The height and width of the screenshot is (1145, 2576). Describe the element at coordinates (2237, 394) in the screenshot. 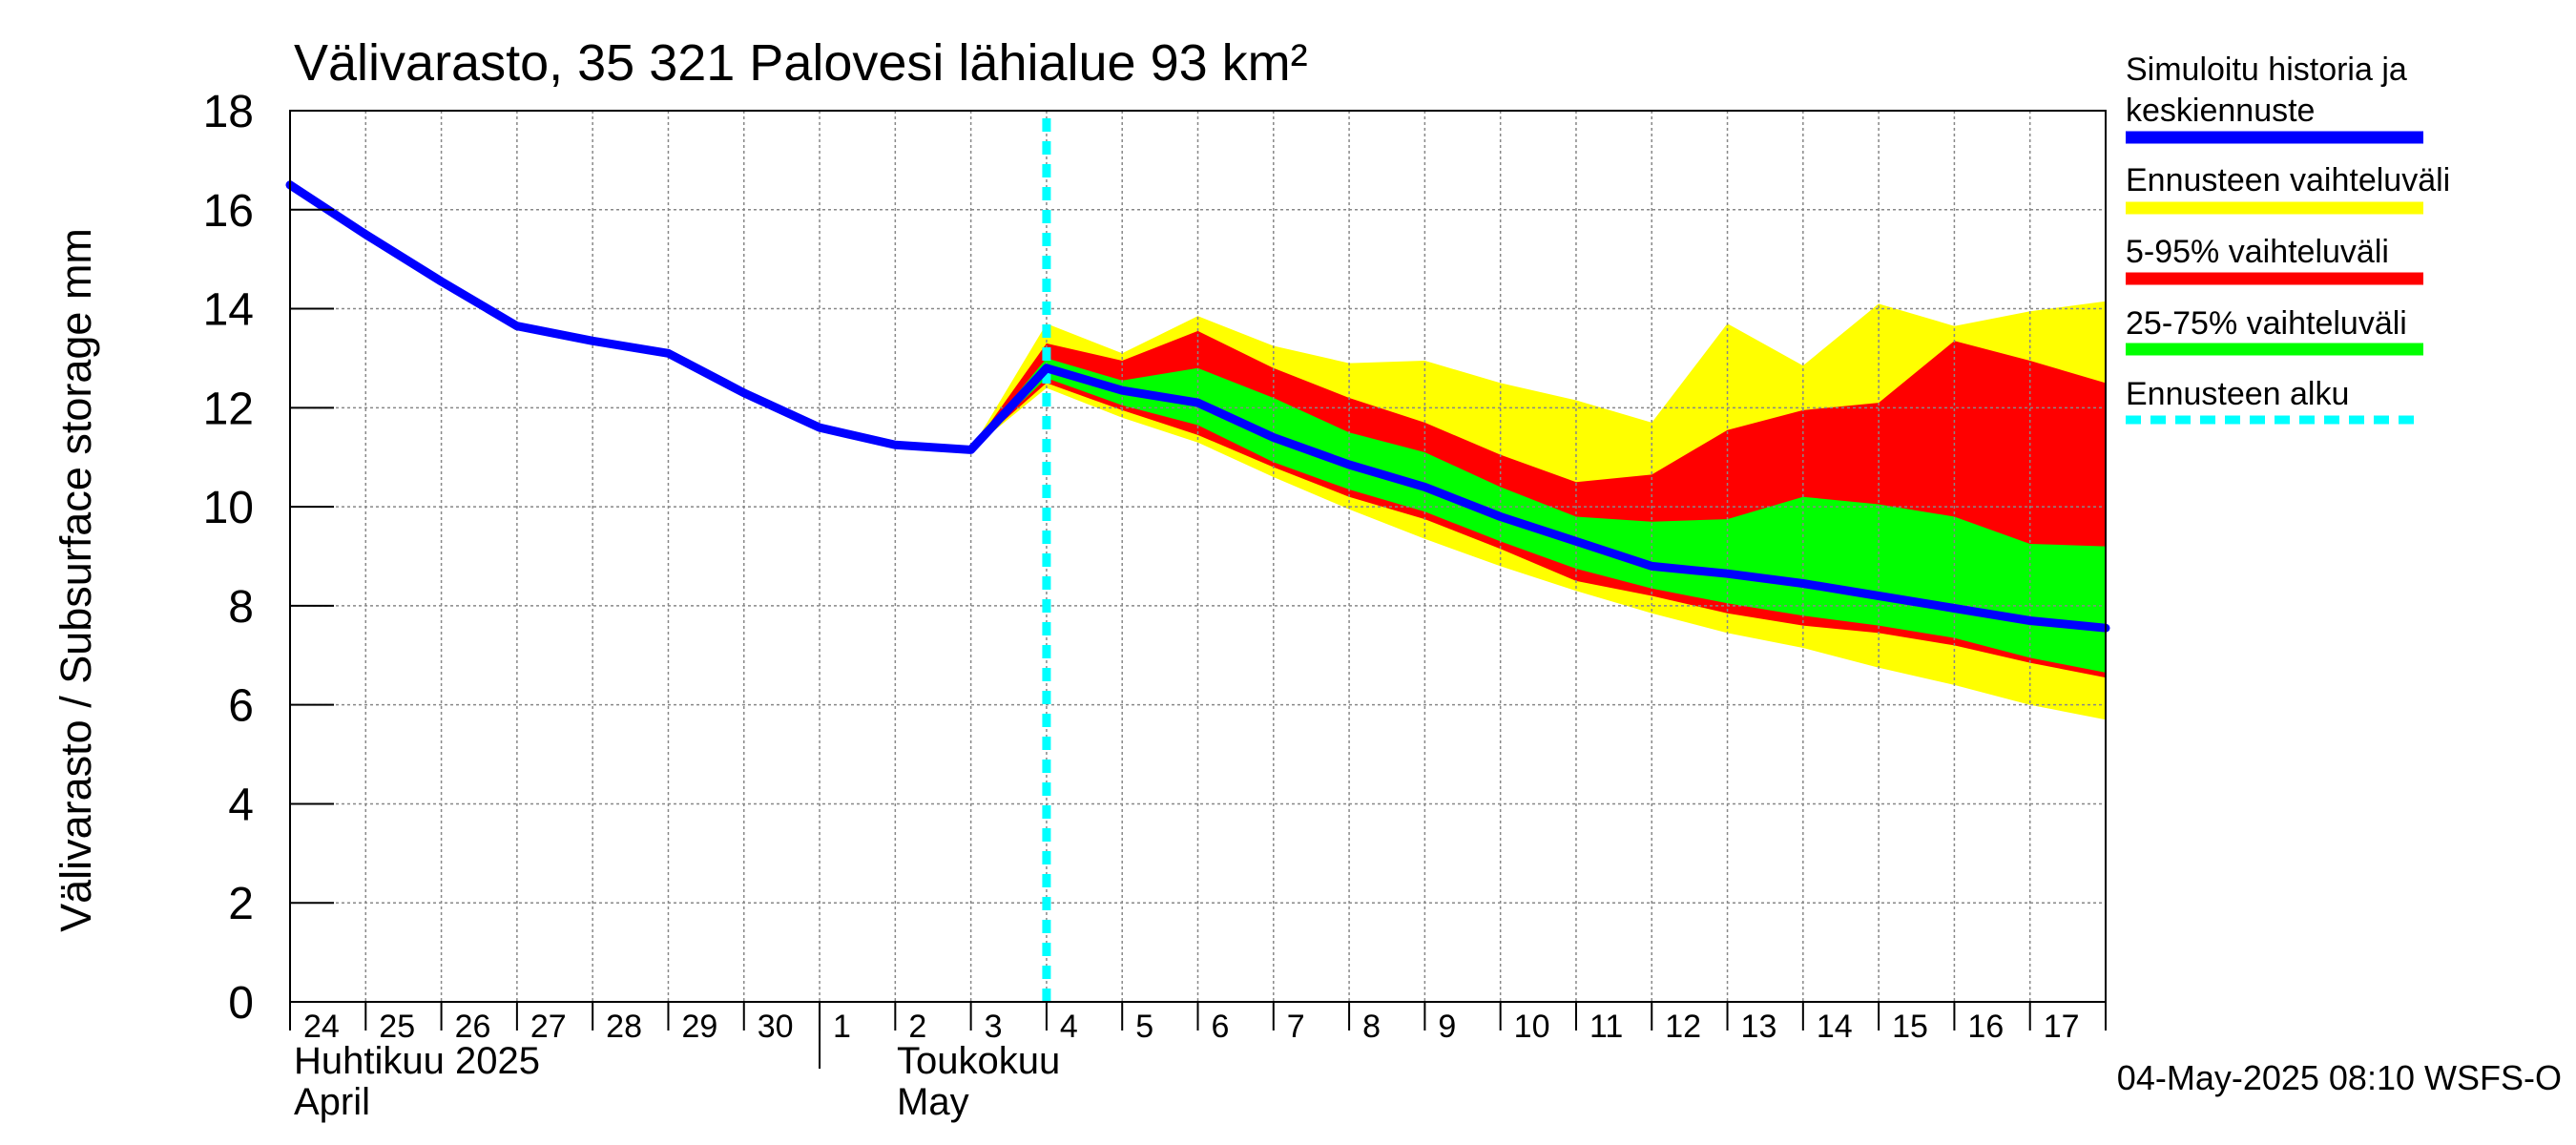

I see `legend-label: Ennusteen alku` at that location.